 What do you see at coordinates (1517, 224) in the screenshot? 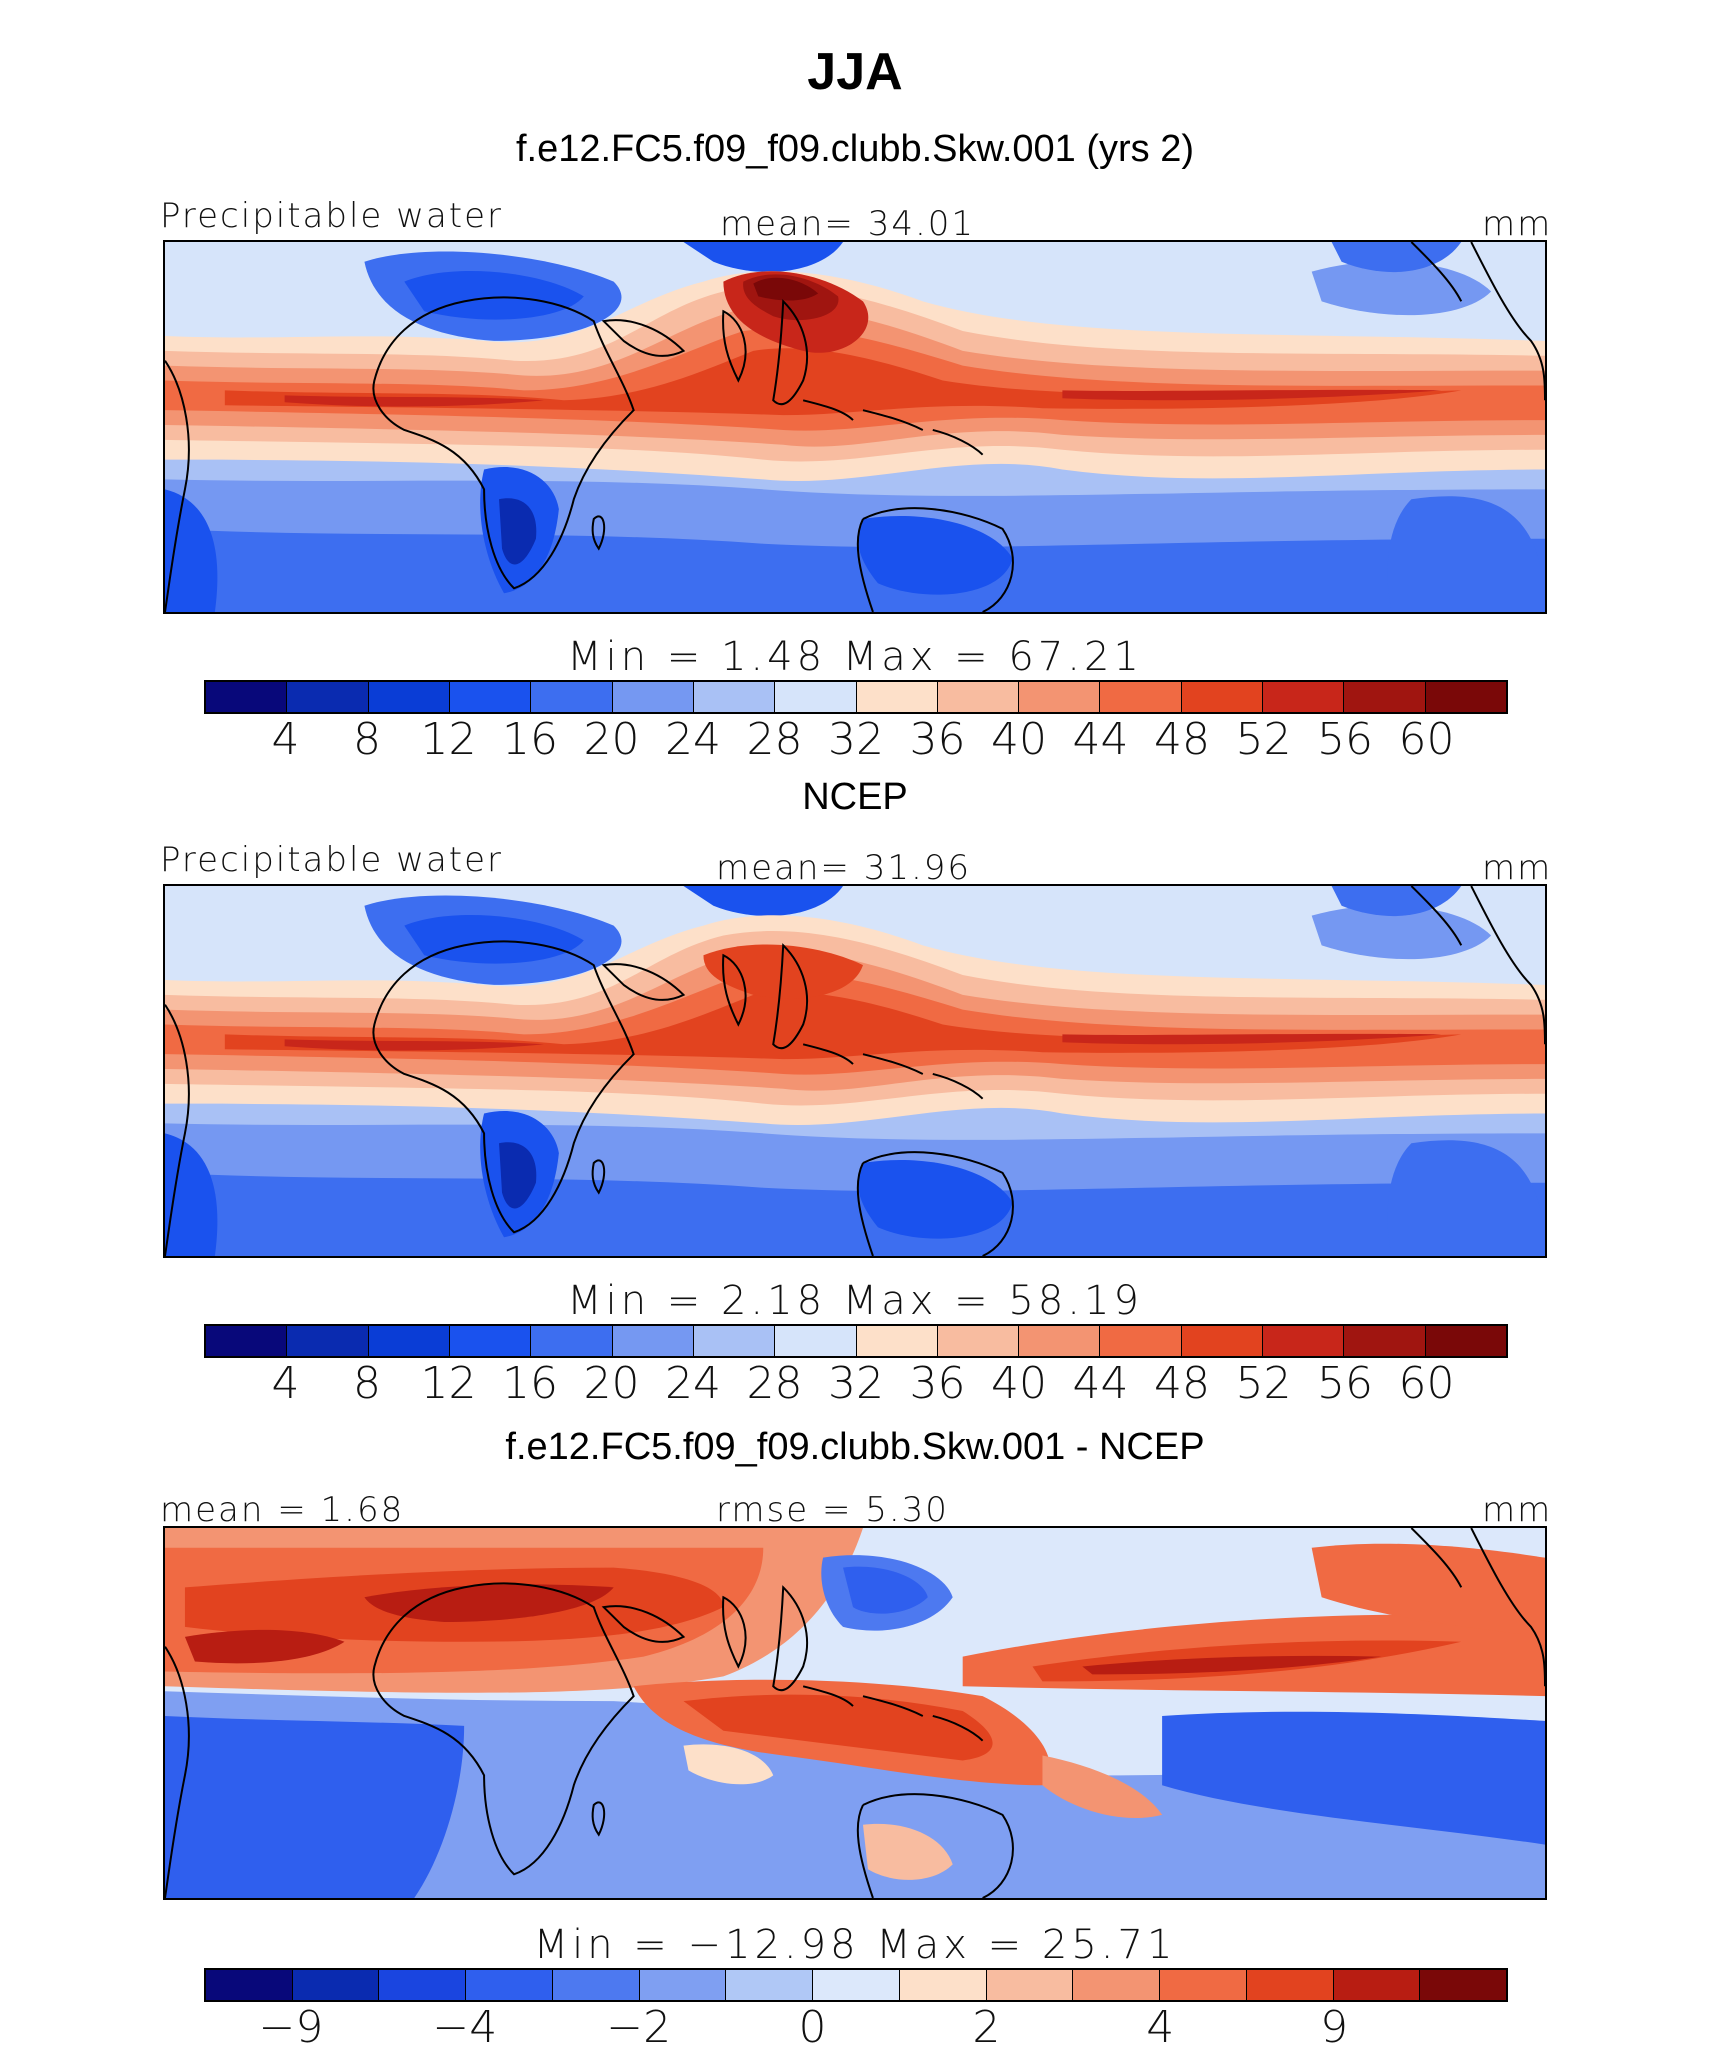
I see `panel-1-units-label: mm` at bounding box center [1517, 224].